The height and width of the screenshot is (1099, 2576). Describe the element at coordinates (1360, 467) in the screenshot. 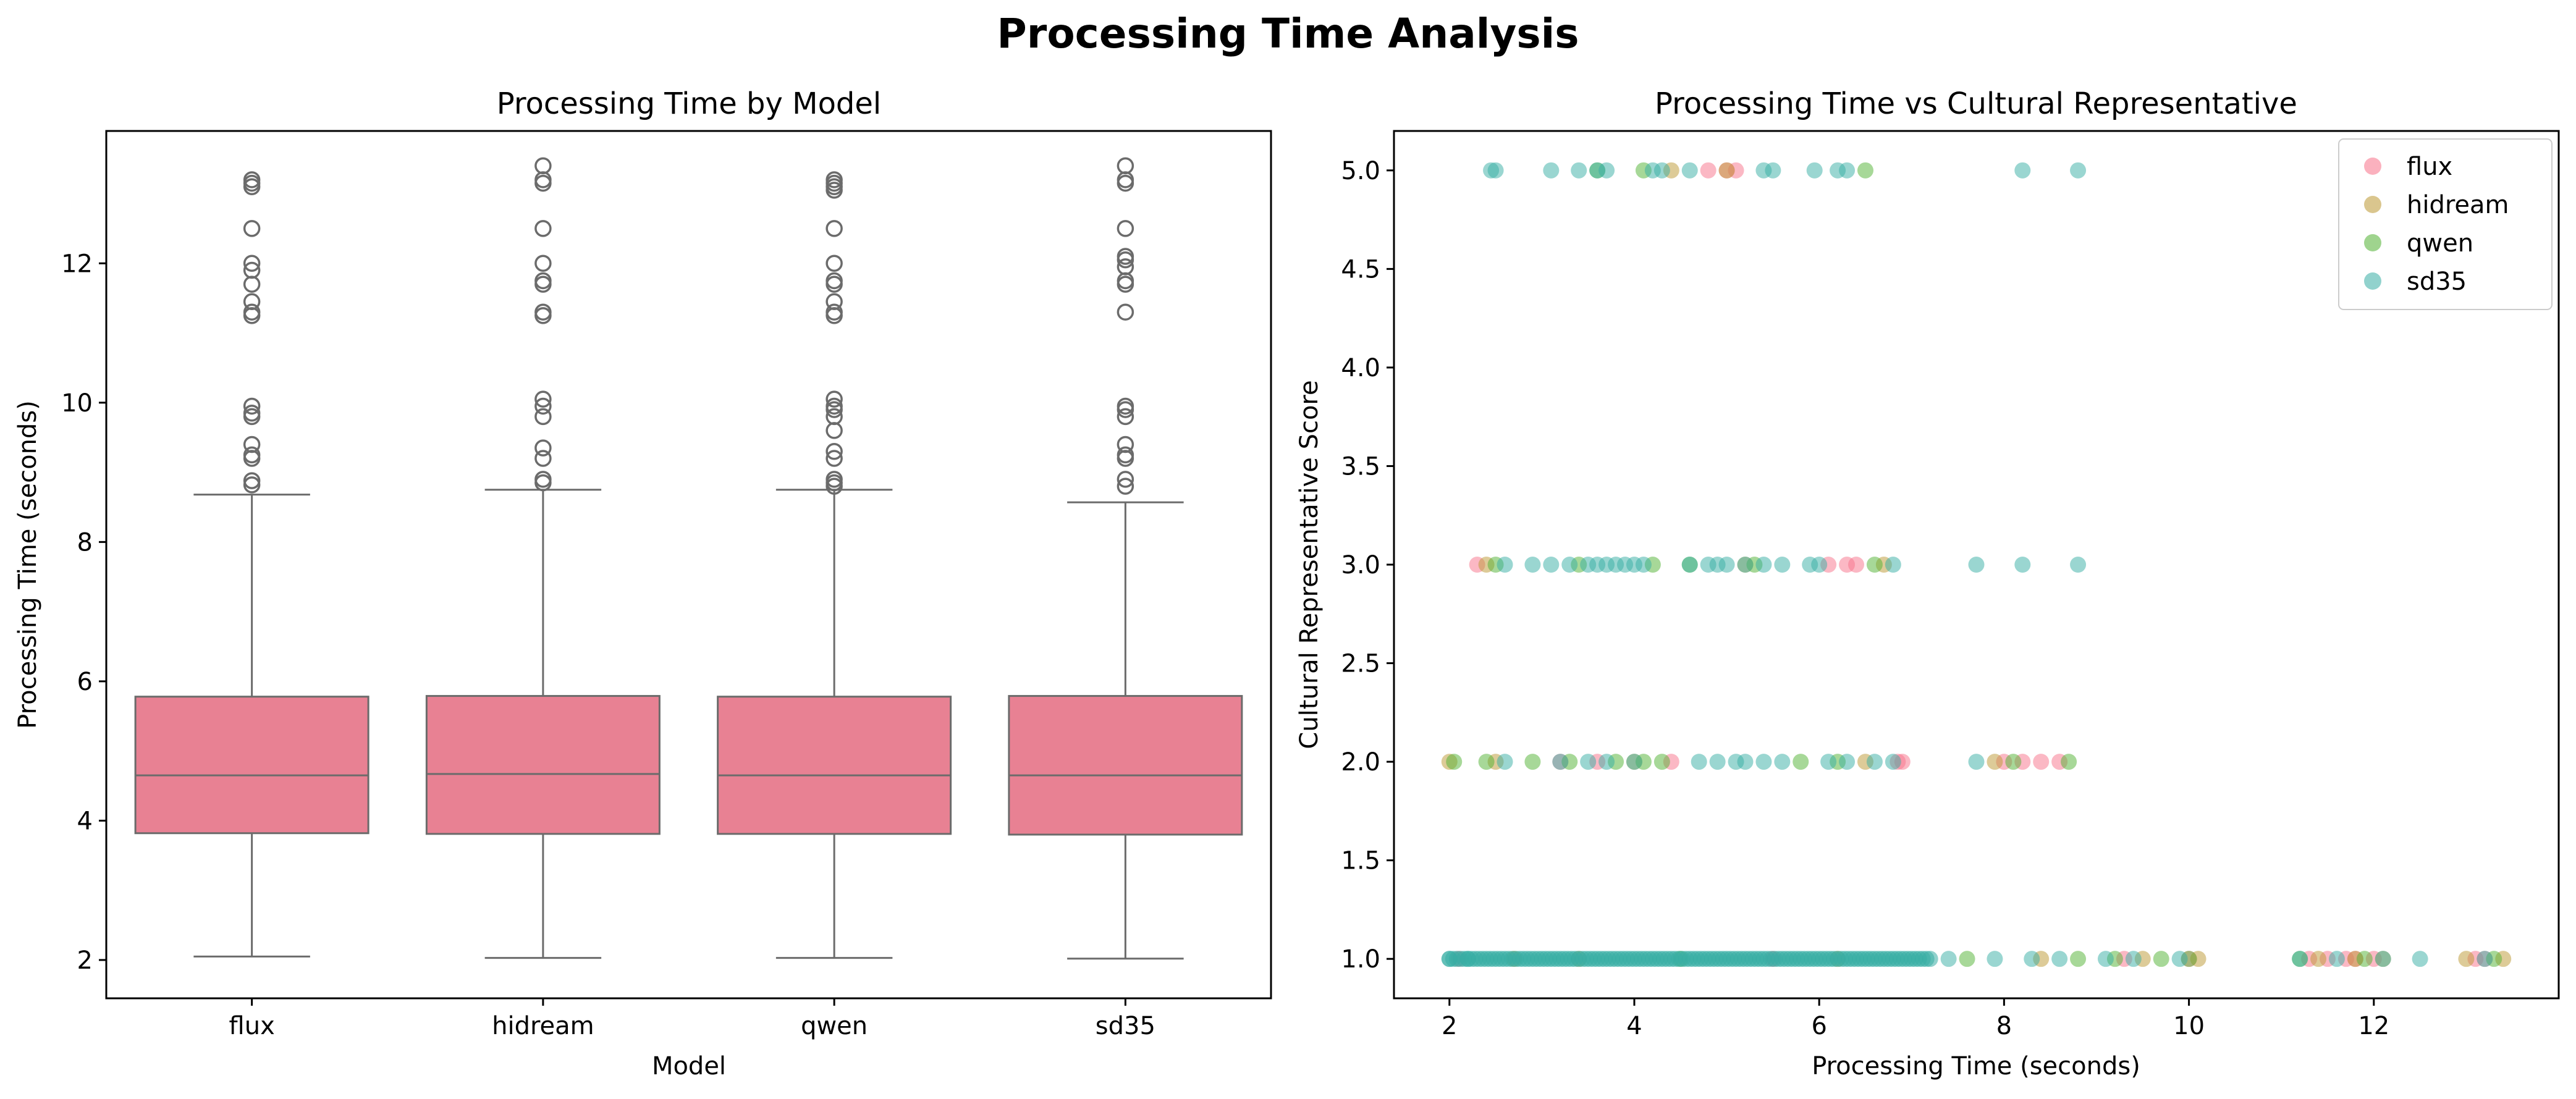

I see `y-tick-label: 3.5` at that location.